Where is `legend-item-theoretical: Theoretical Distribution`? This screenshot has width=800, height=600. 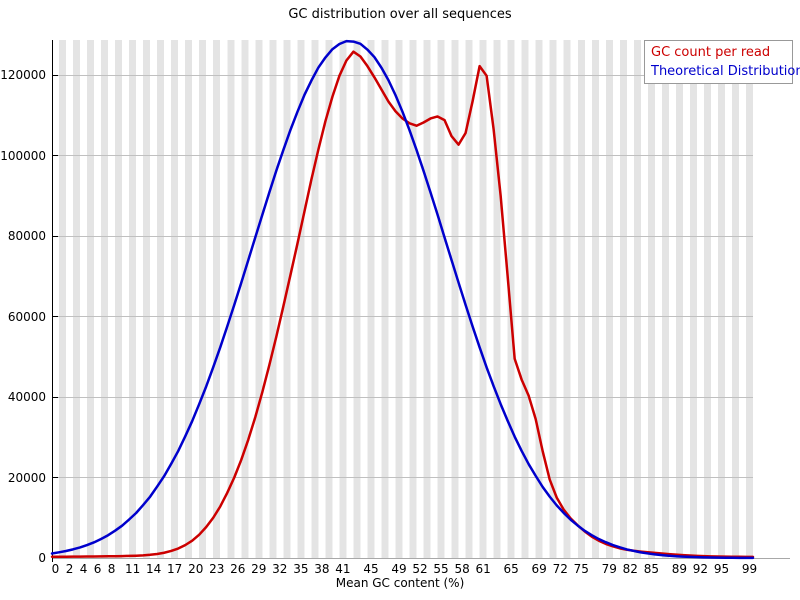
legend-item-theoretical: Theoretical Distribution is located at coordinates (722, 71).